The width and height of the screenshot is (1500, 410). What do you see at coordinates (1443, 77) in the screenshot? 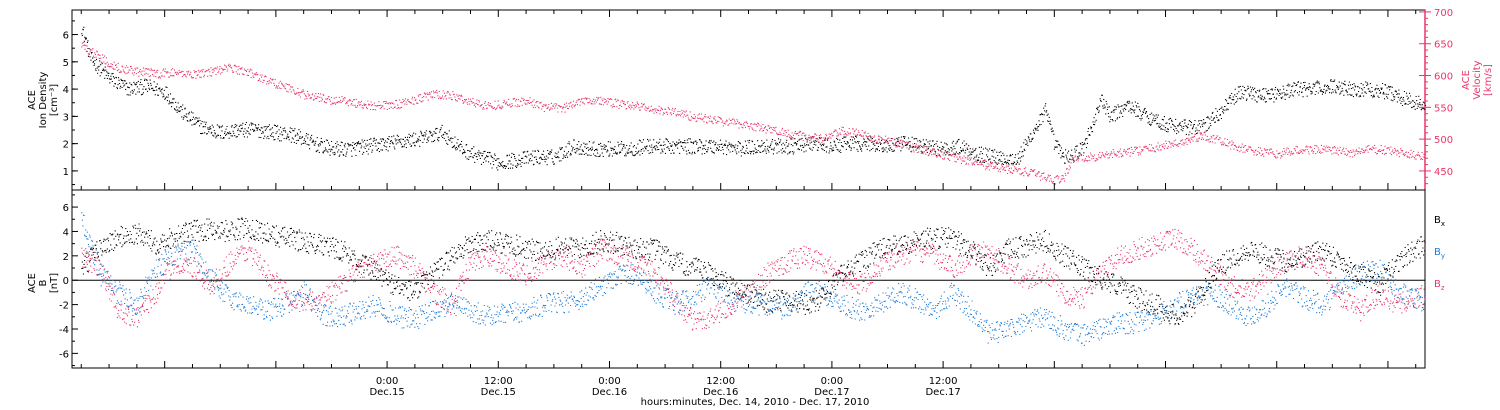
I see `velocity-tick-label-3: 600` at bounding box center [1443, 77].